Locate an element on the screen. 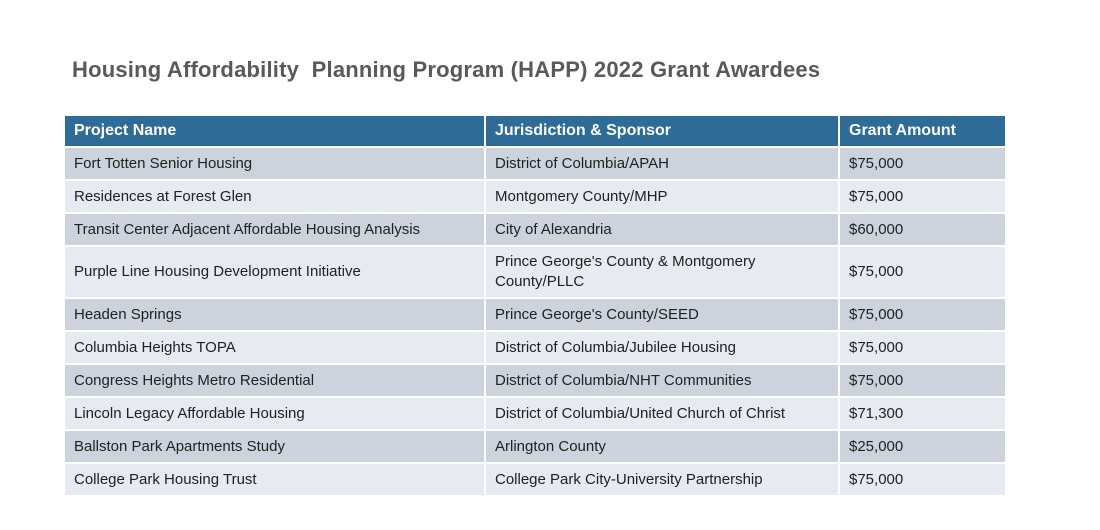 The height and width of the screenshot is (530, 1100). column-header-grant-amount: Grant Amount is located at coordinates (922, 131).